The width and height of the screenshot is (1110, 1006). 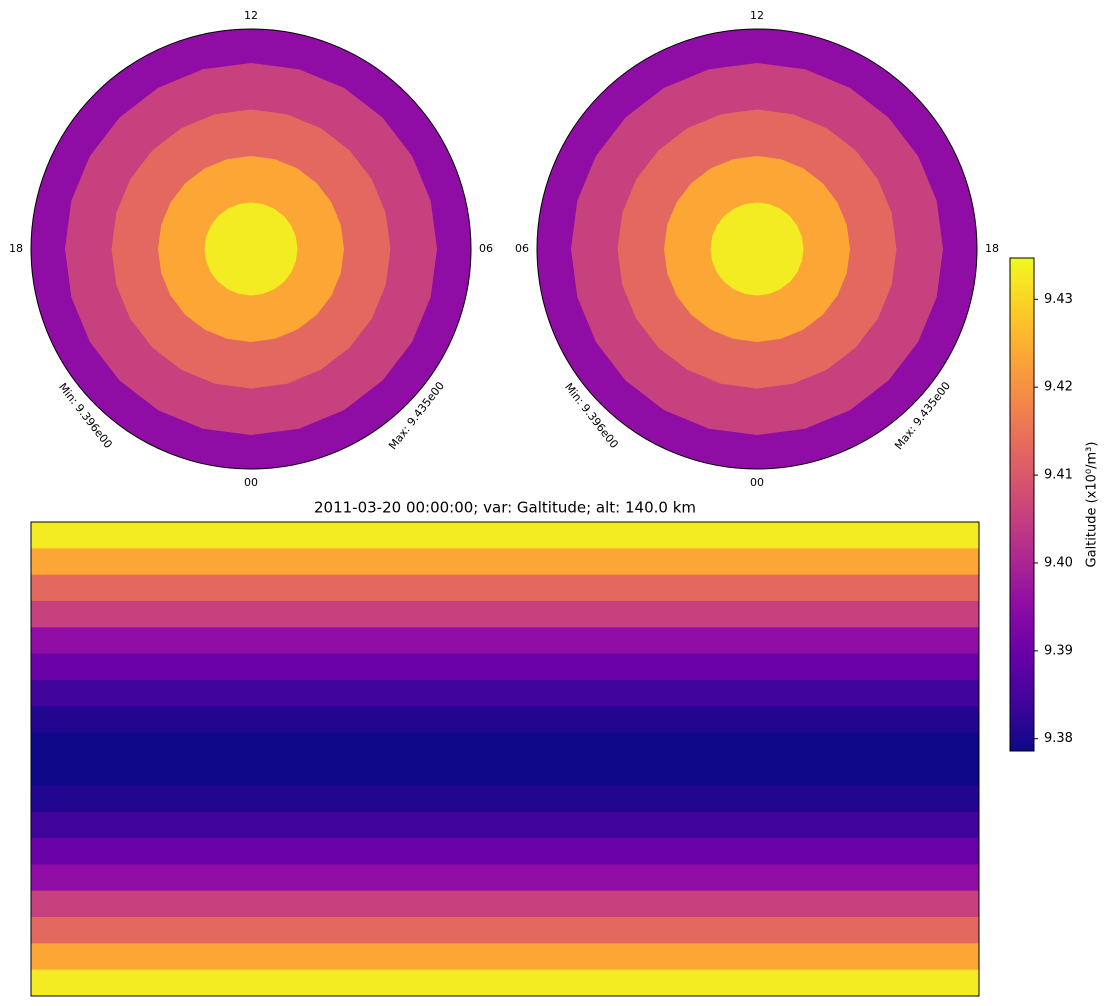 What do you see at coordinates (1058, 475) in the screenshot?
I see `colorbar-tick-label: 9.41` at bounding box center [1058, 475].